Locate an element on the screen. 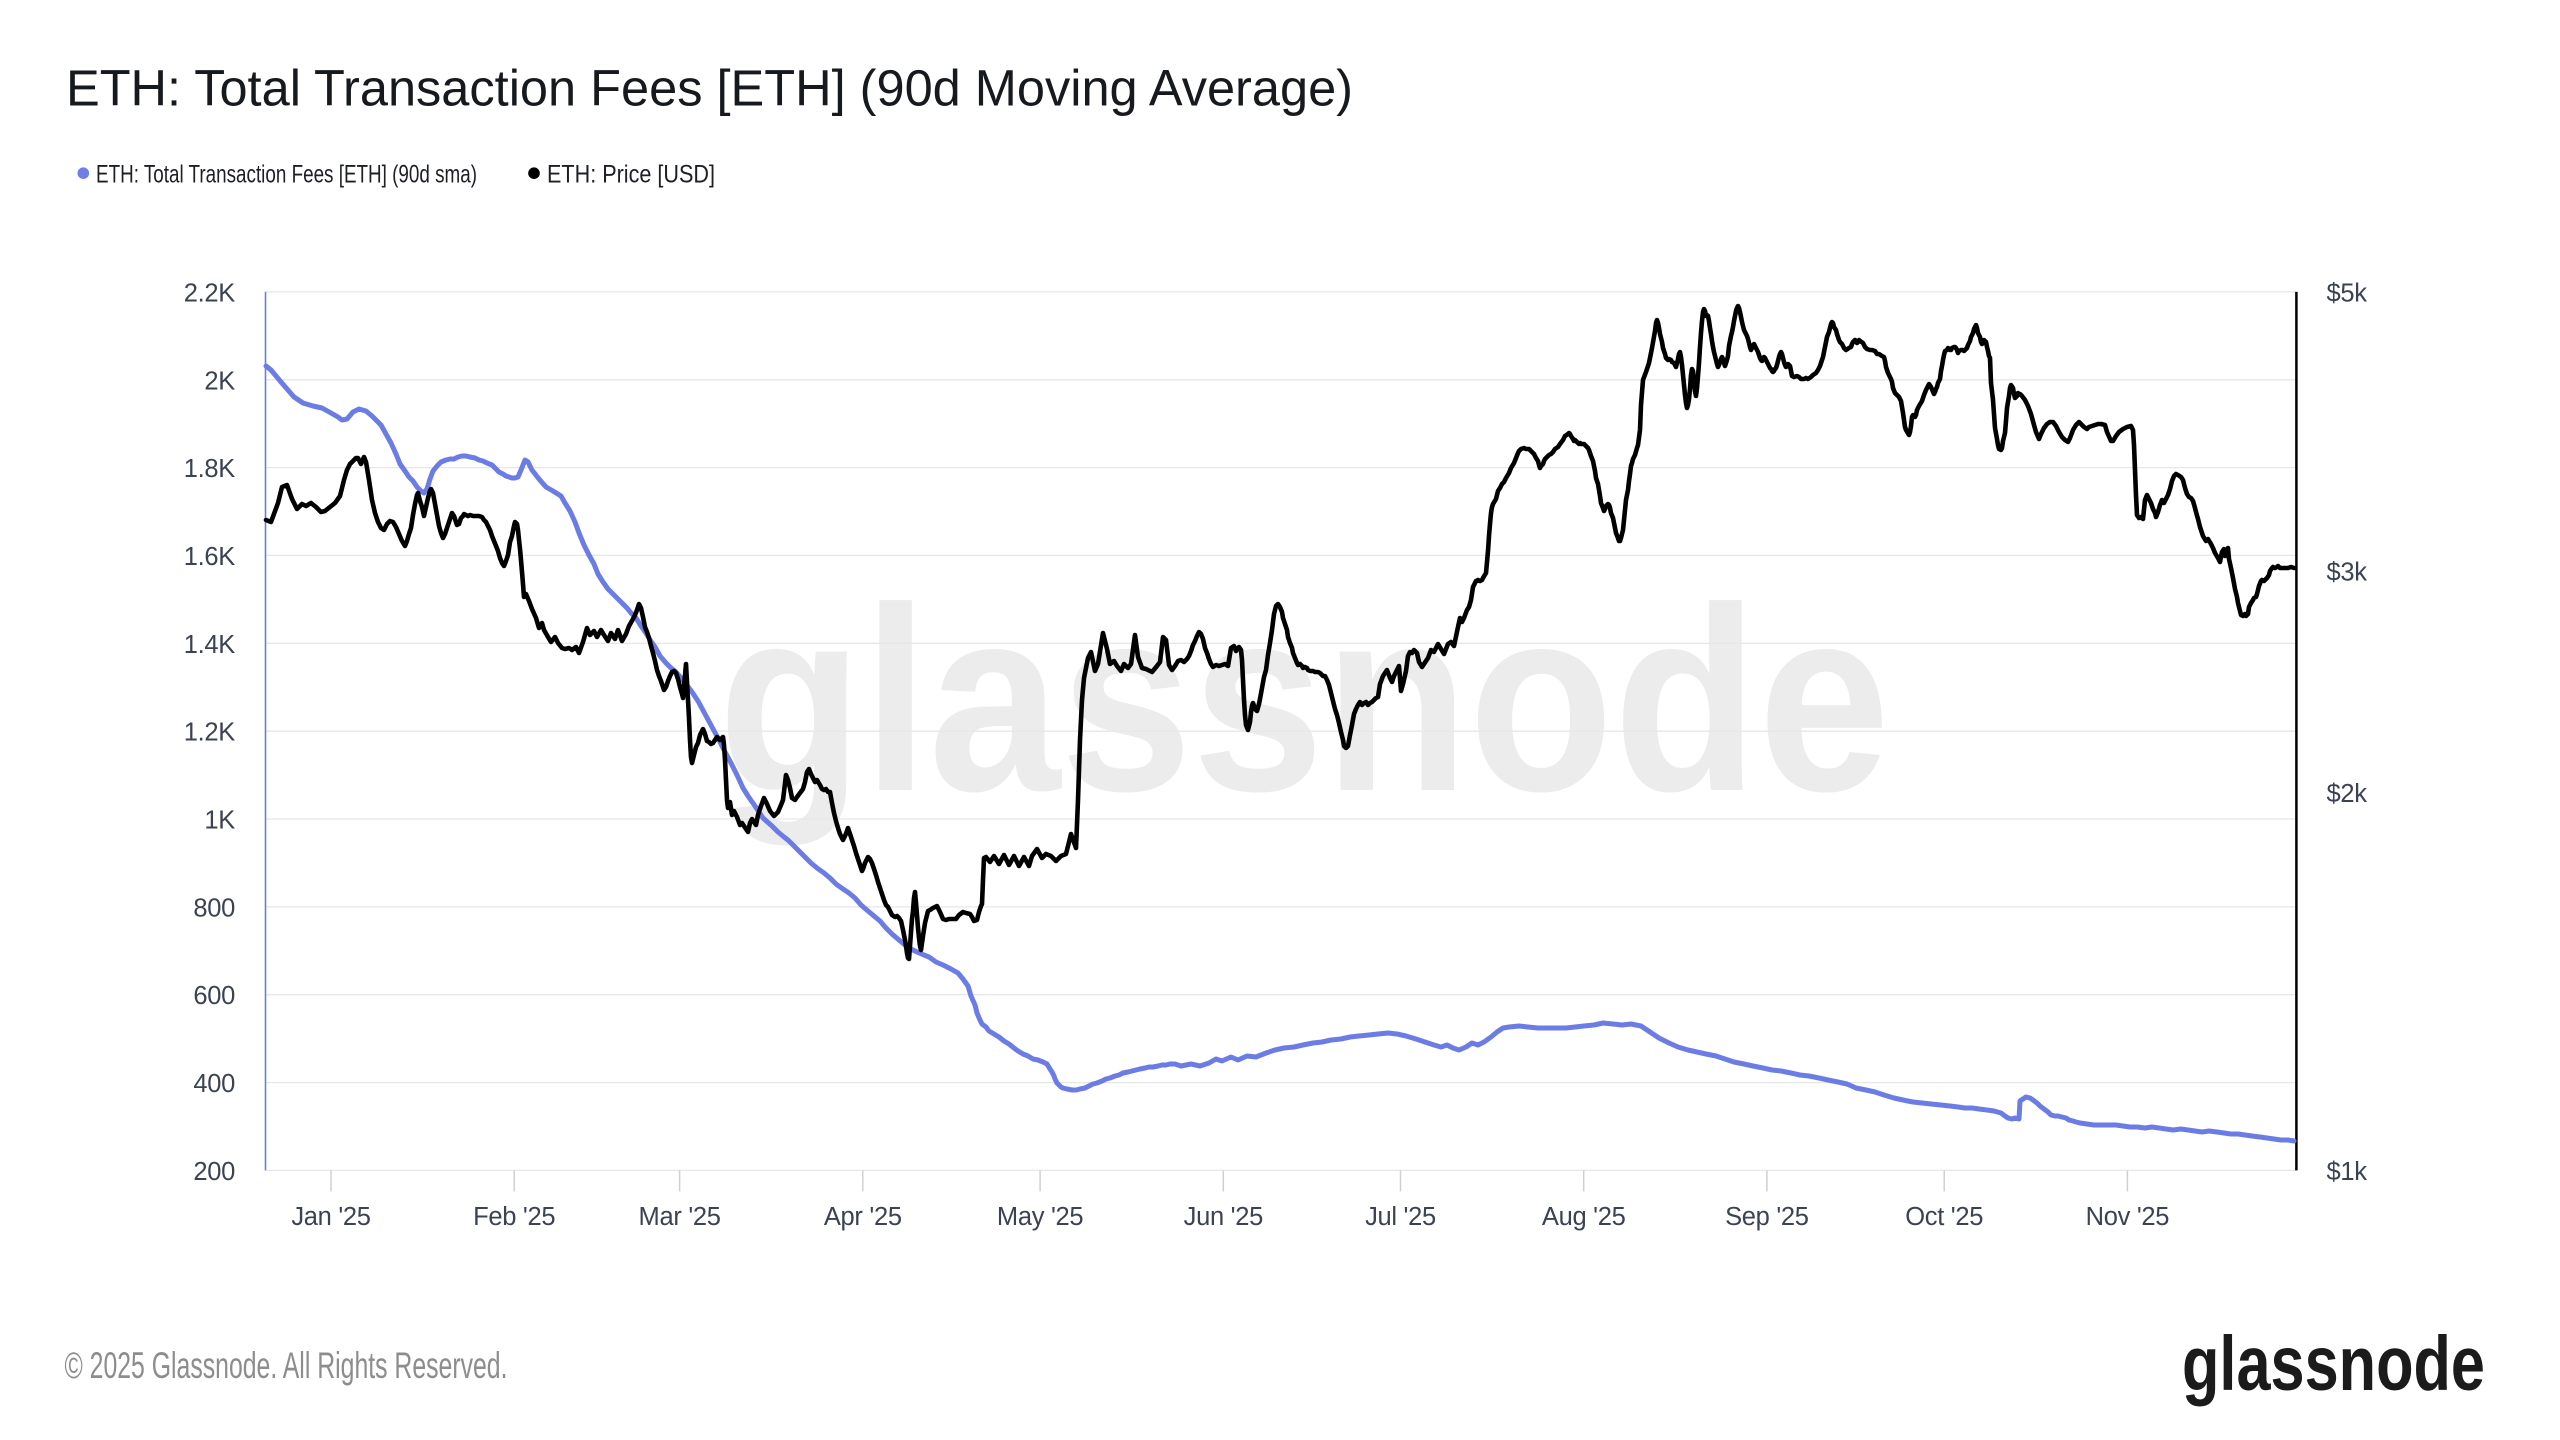  svg-text: 200 is located at coordinates (214, 1172).